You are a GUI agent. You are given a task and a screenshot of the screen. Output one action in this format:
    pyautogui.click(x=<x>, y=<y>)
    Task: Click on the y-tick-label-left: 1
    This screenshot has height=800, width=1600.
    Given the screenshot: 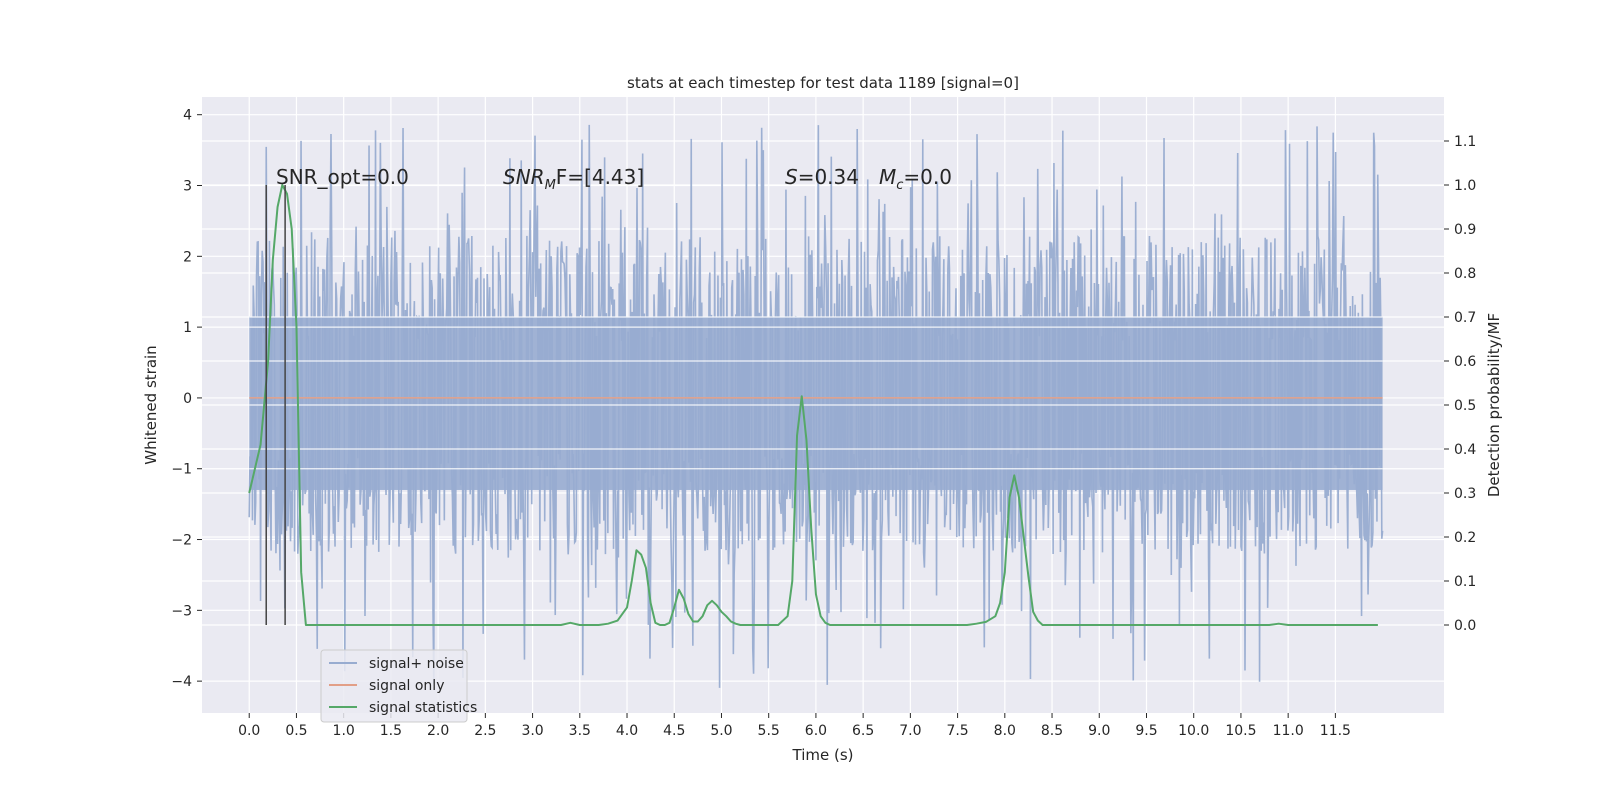 What is the action you would take?
    pyautogui.click(x=187, y=328)
    